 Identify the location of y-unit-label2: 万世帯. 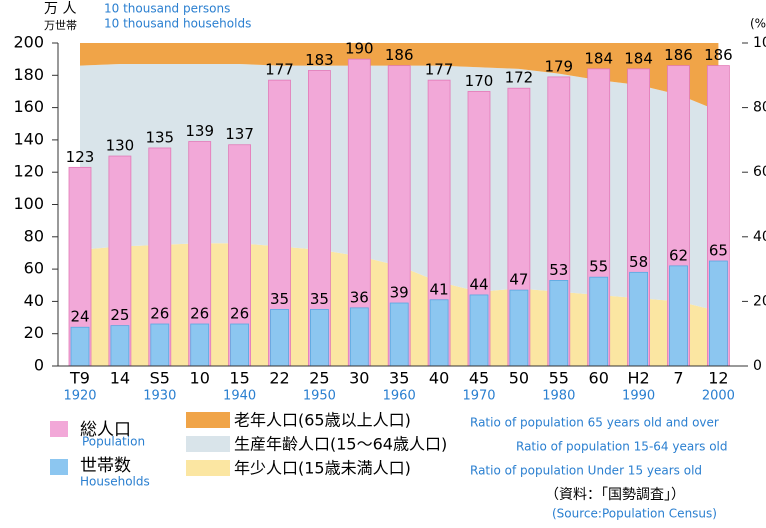
(60, 25).